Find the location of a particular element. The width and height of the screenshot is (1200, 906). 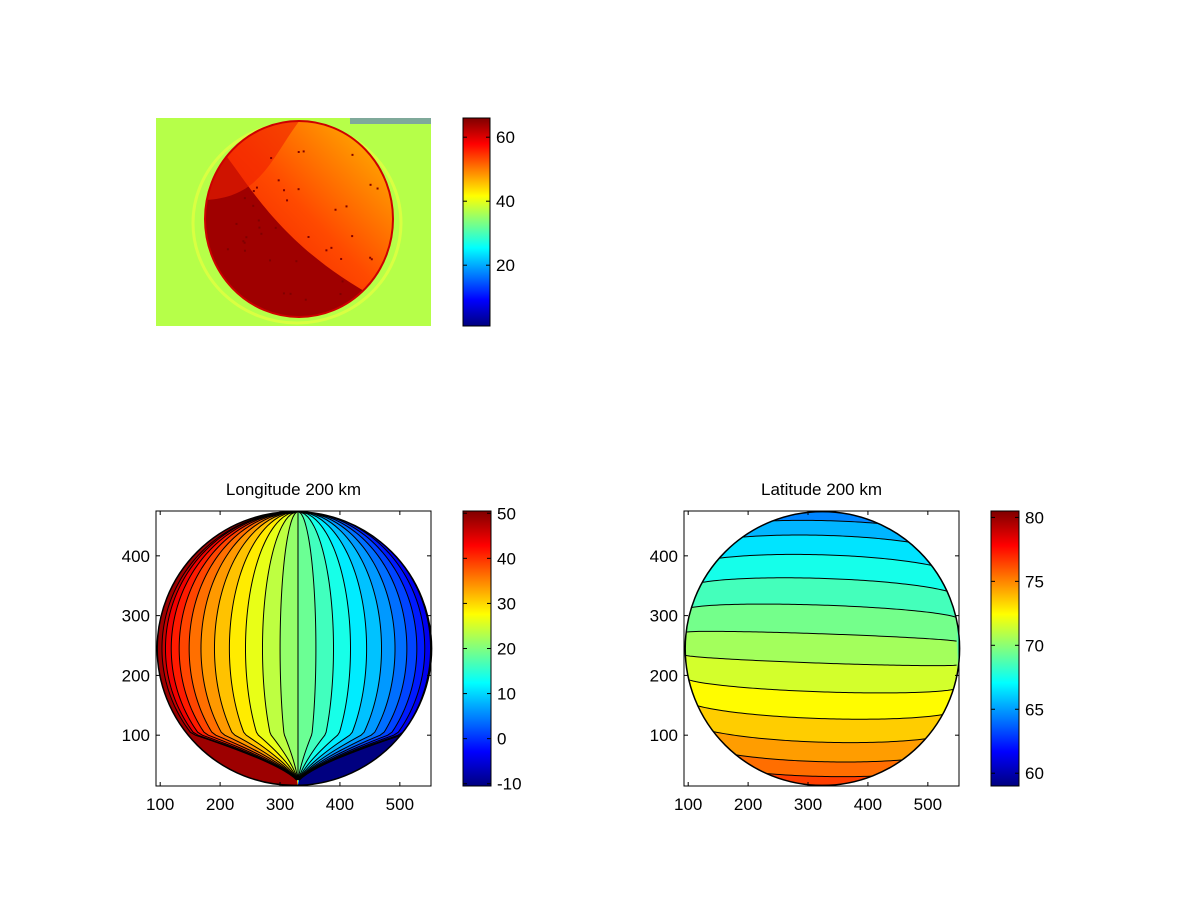

contour-fill is located at coordinates (294, 648).